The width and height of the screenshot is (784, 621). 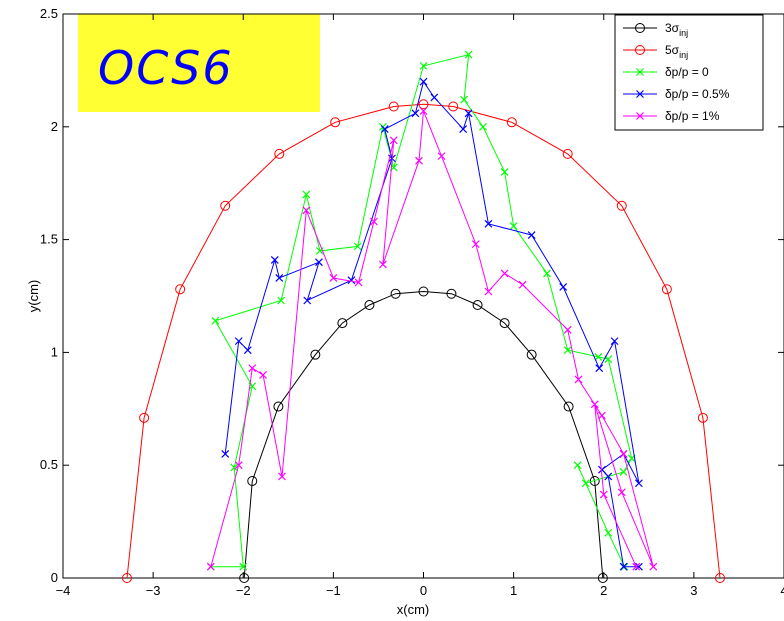 What do you see at coordinates (782, 590) in the screenshot?
I see `x-tick-label: 4` at bounding box center [782, 590].